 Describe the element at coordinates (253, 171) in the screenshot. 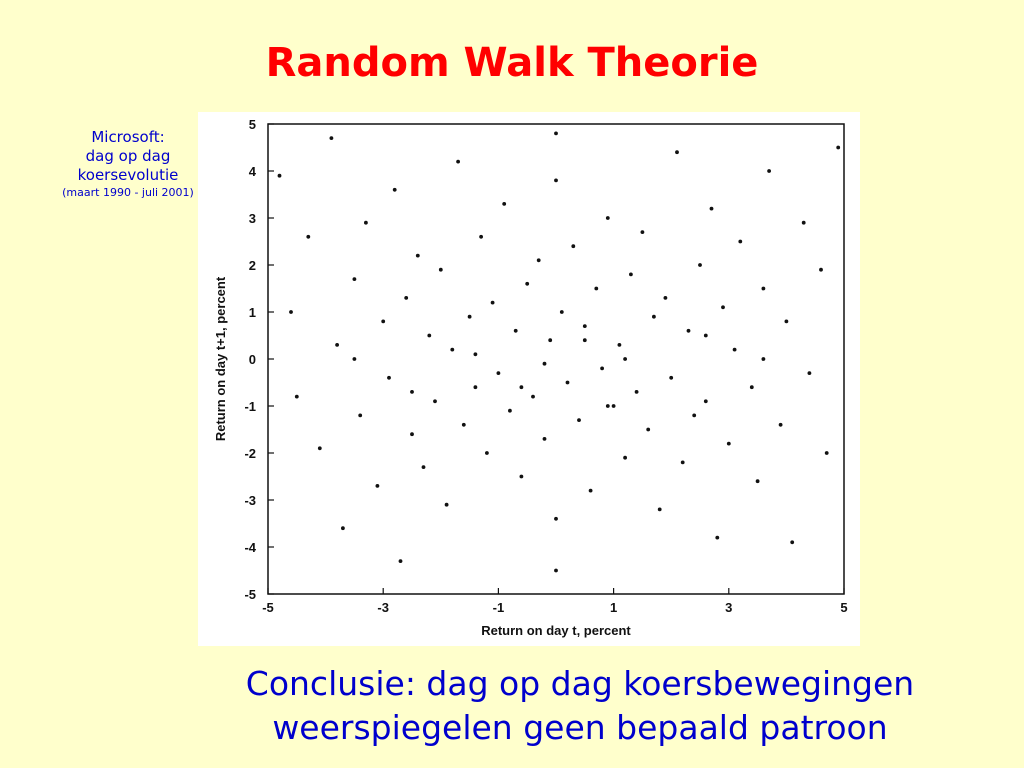

I see `y-tick-label: 4` at that location.